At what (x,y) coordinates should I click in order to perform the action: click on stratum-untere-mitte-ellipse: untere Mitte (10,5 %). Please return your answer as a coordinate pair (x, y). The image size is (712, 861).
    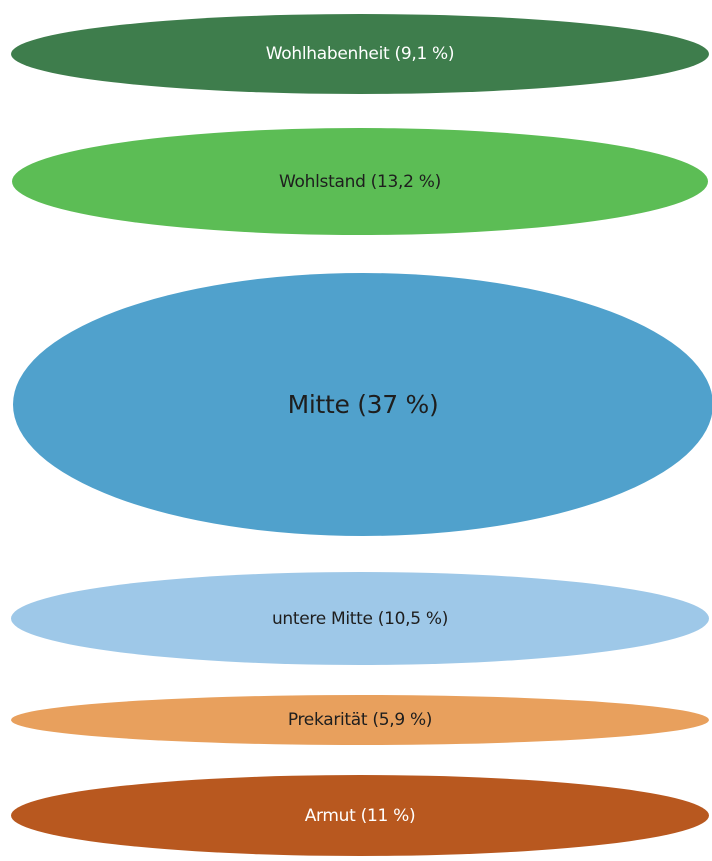
    Looking at the image, I should click on (360, 618).